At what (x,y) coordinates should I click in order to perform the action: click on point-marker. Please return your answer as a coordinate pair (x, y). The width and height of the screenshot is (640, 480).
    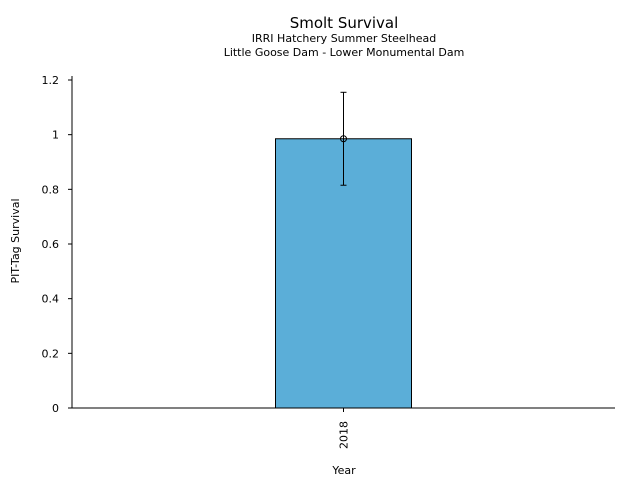
    Looking at the image, I should click on (343, 139).